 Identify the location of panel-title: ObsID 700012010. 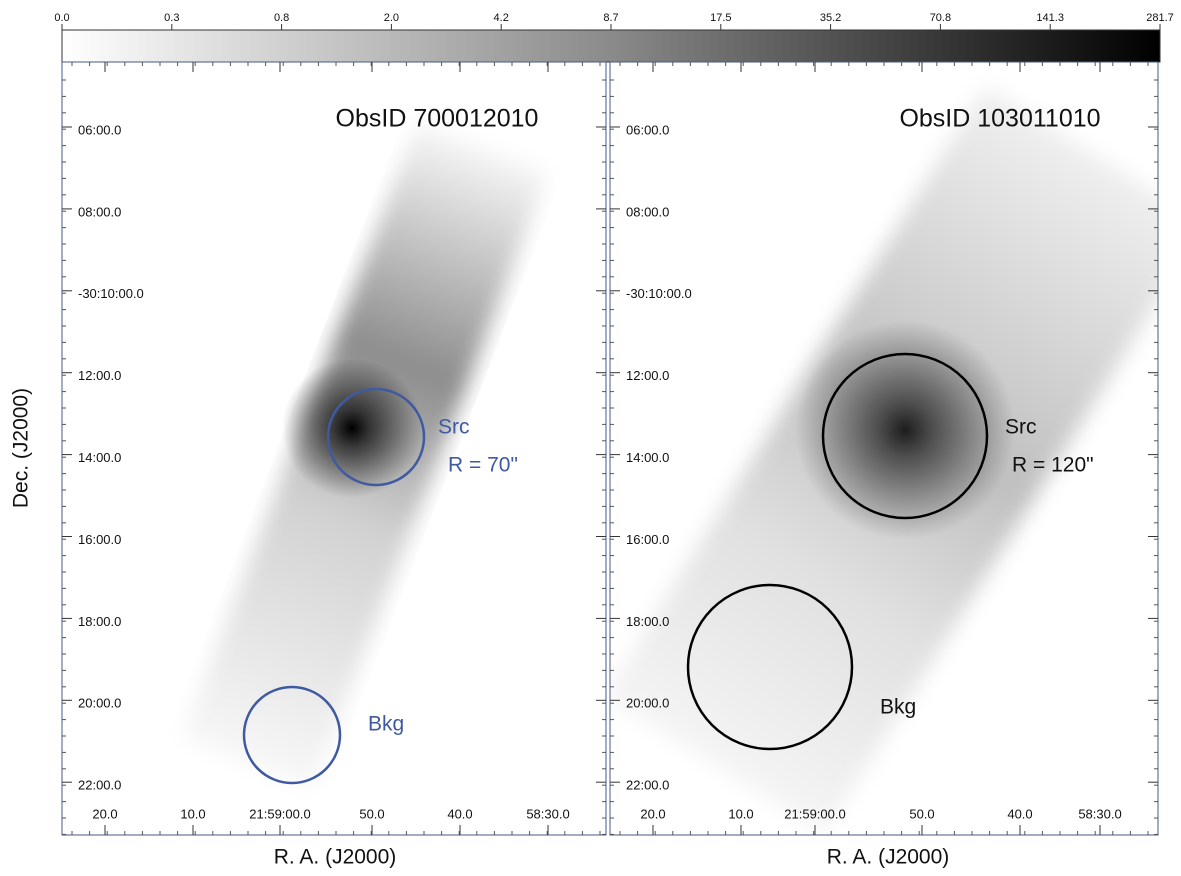
(437, 119).